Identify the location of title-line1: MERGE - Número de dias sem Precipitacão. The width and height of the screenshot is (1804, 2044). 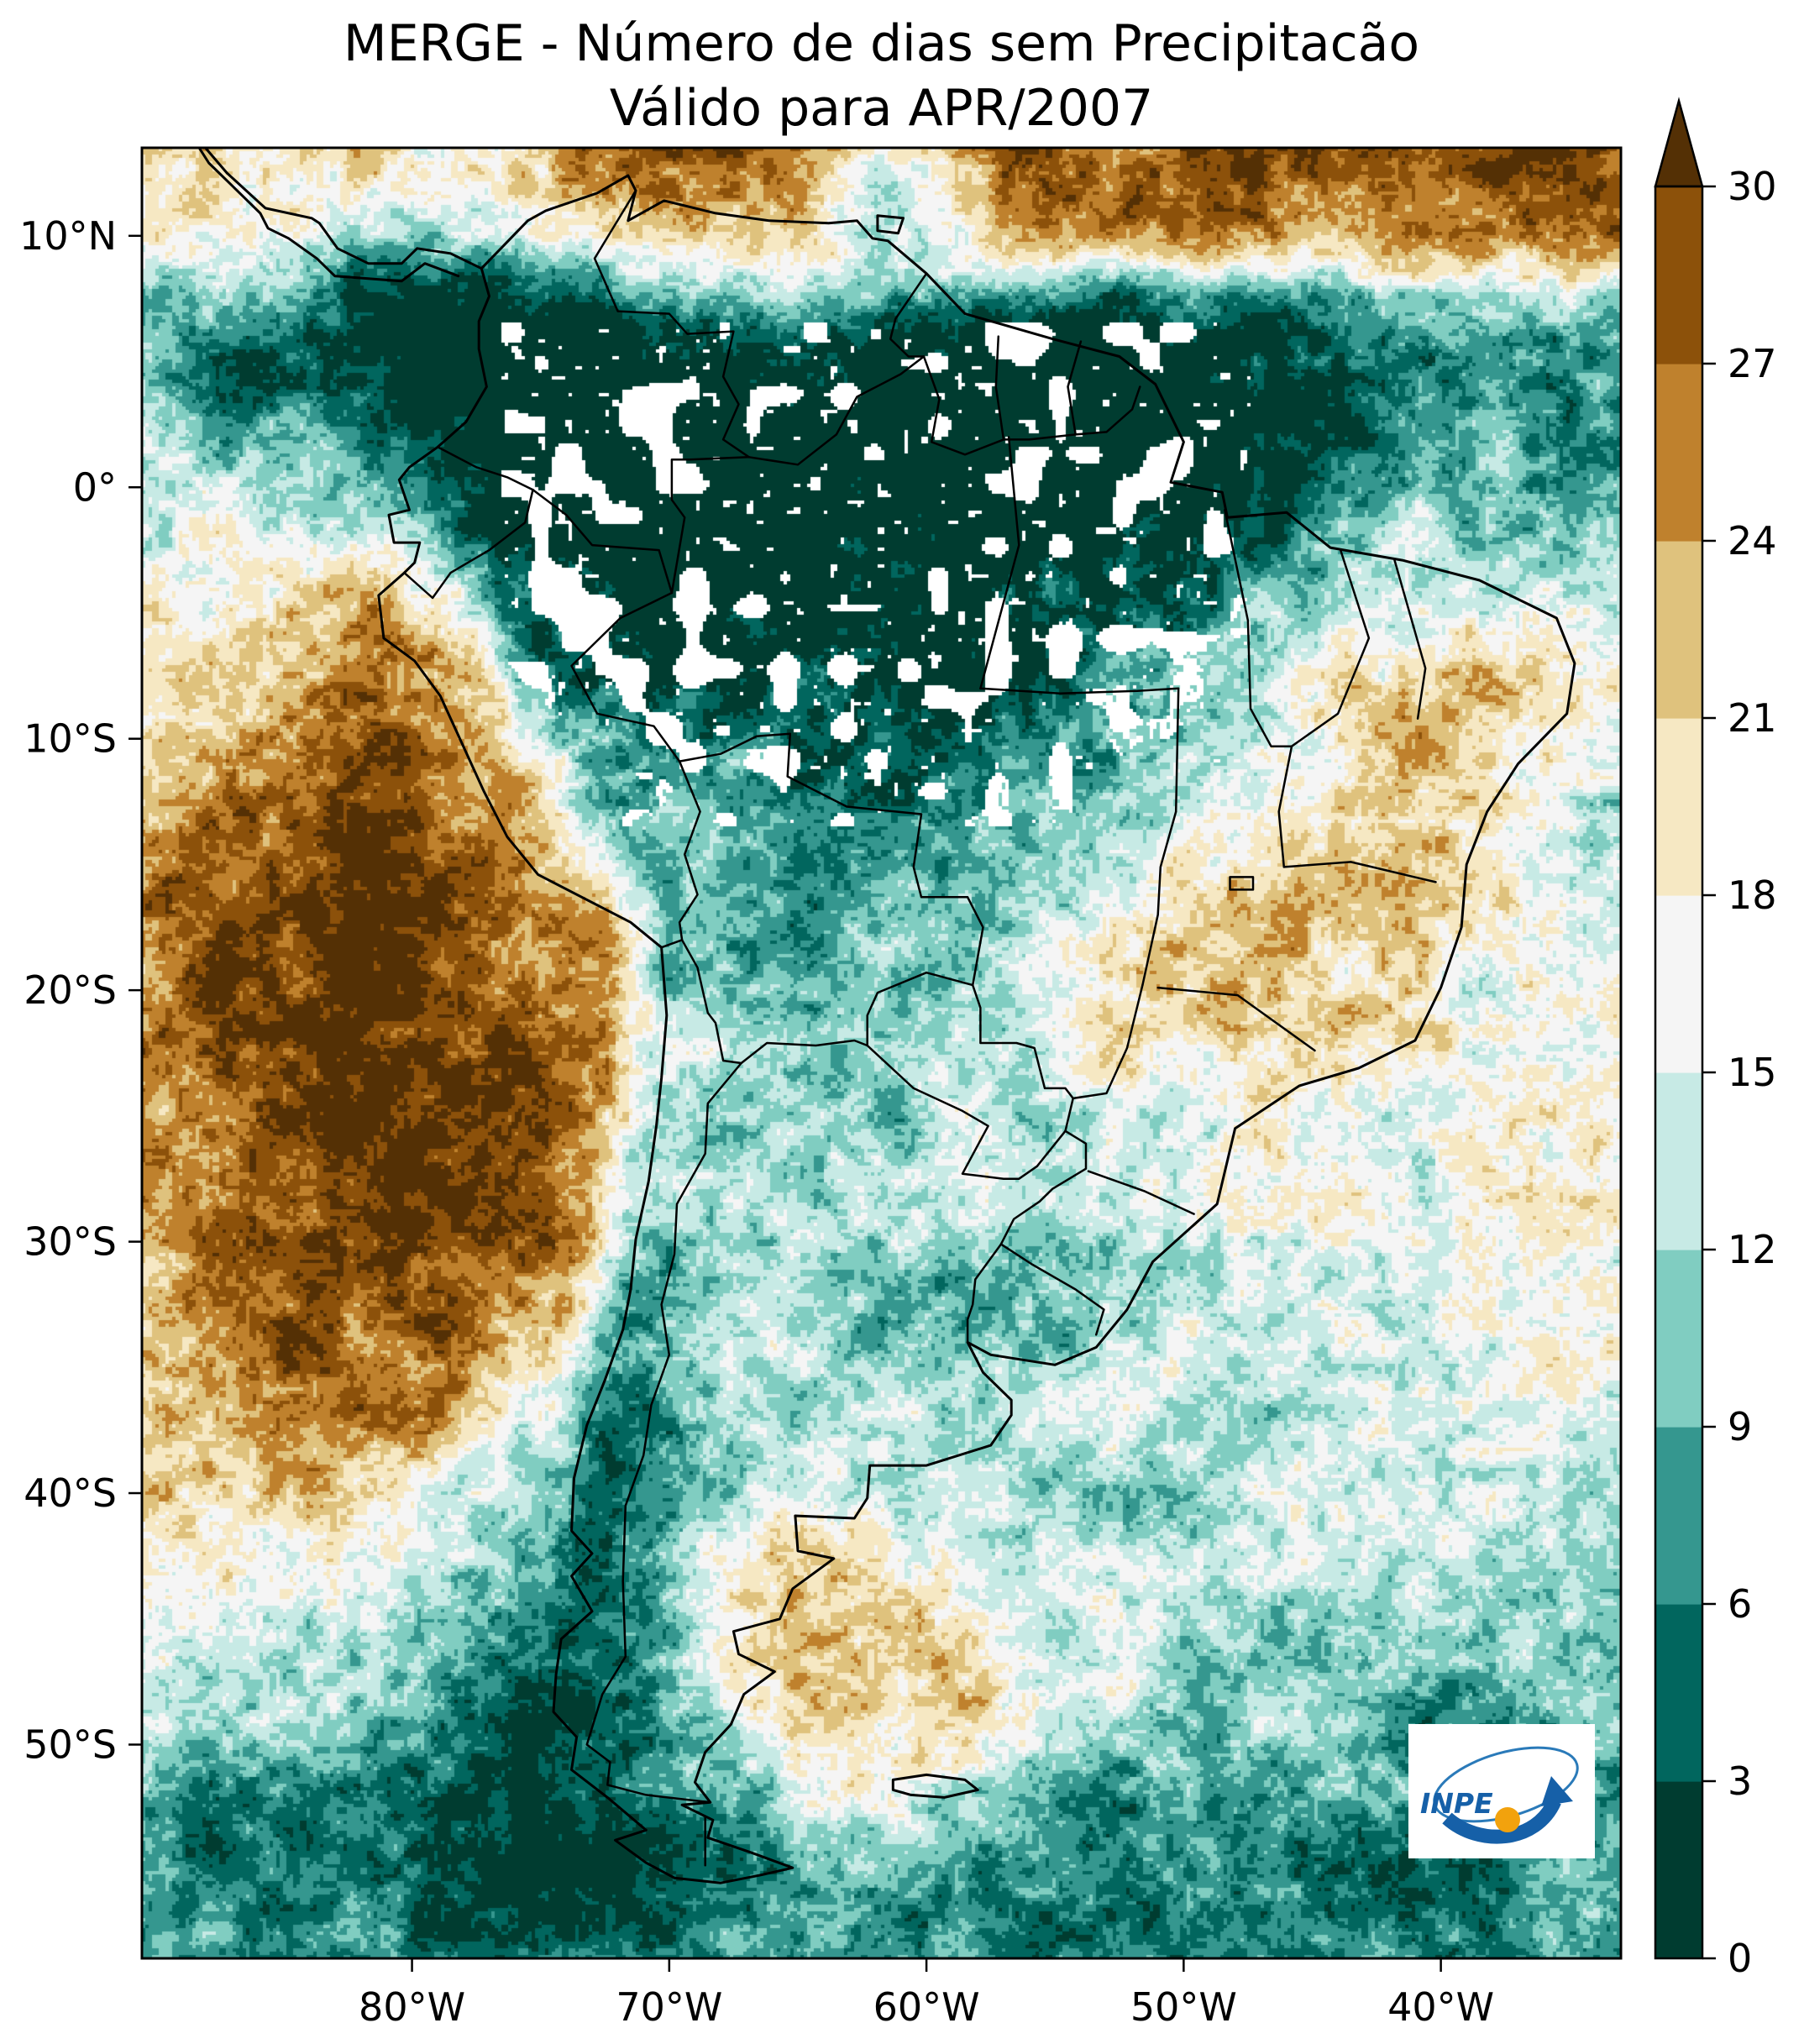
(881, 43).